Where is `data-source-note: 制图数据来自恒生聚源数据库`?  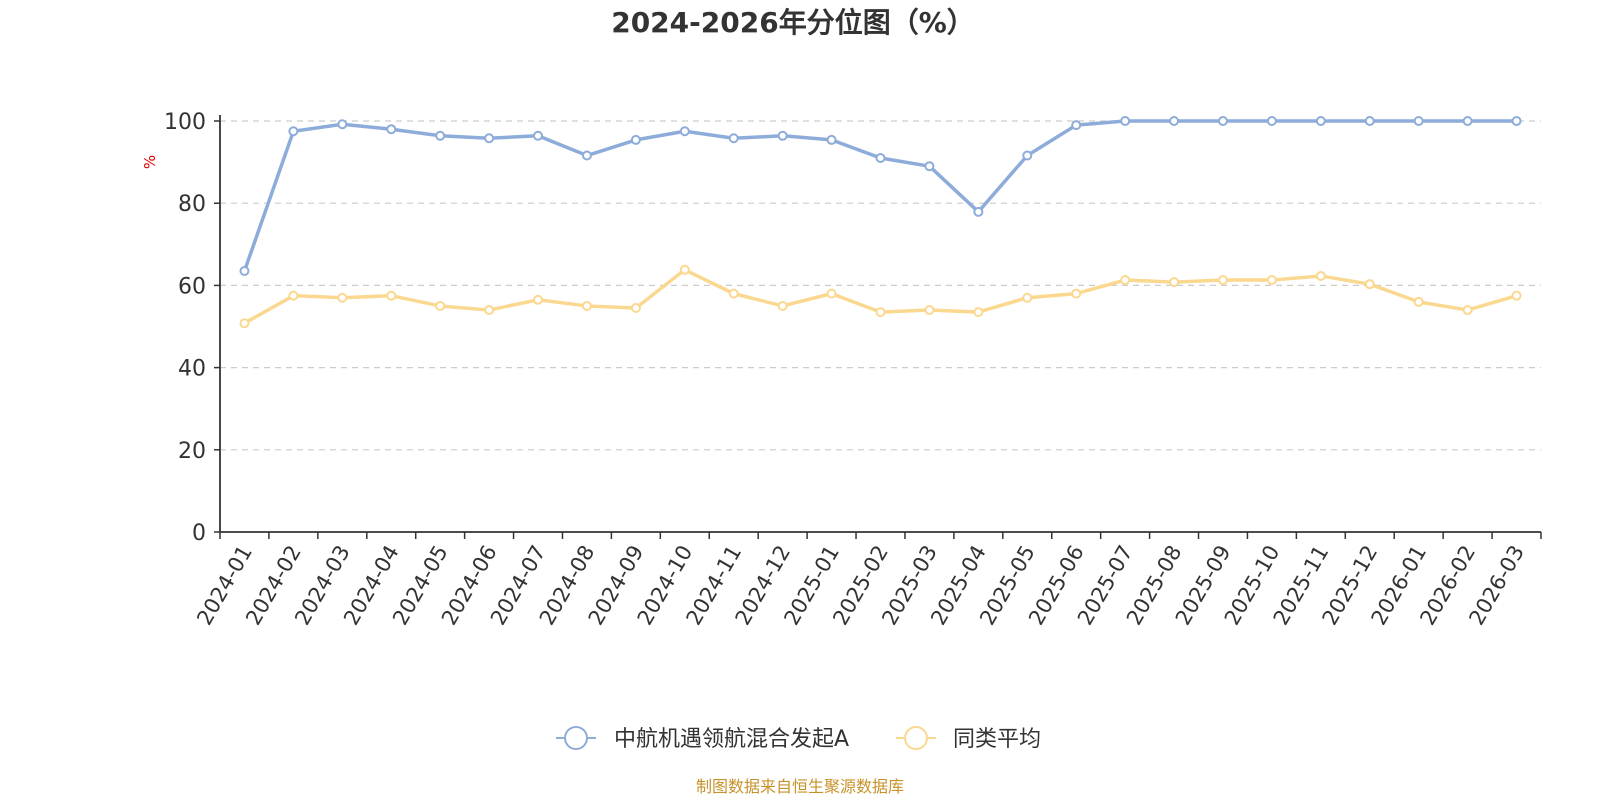 data-source-note: 制图数据来自恒生聚源数据库 is located at coordinates (800, 786).